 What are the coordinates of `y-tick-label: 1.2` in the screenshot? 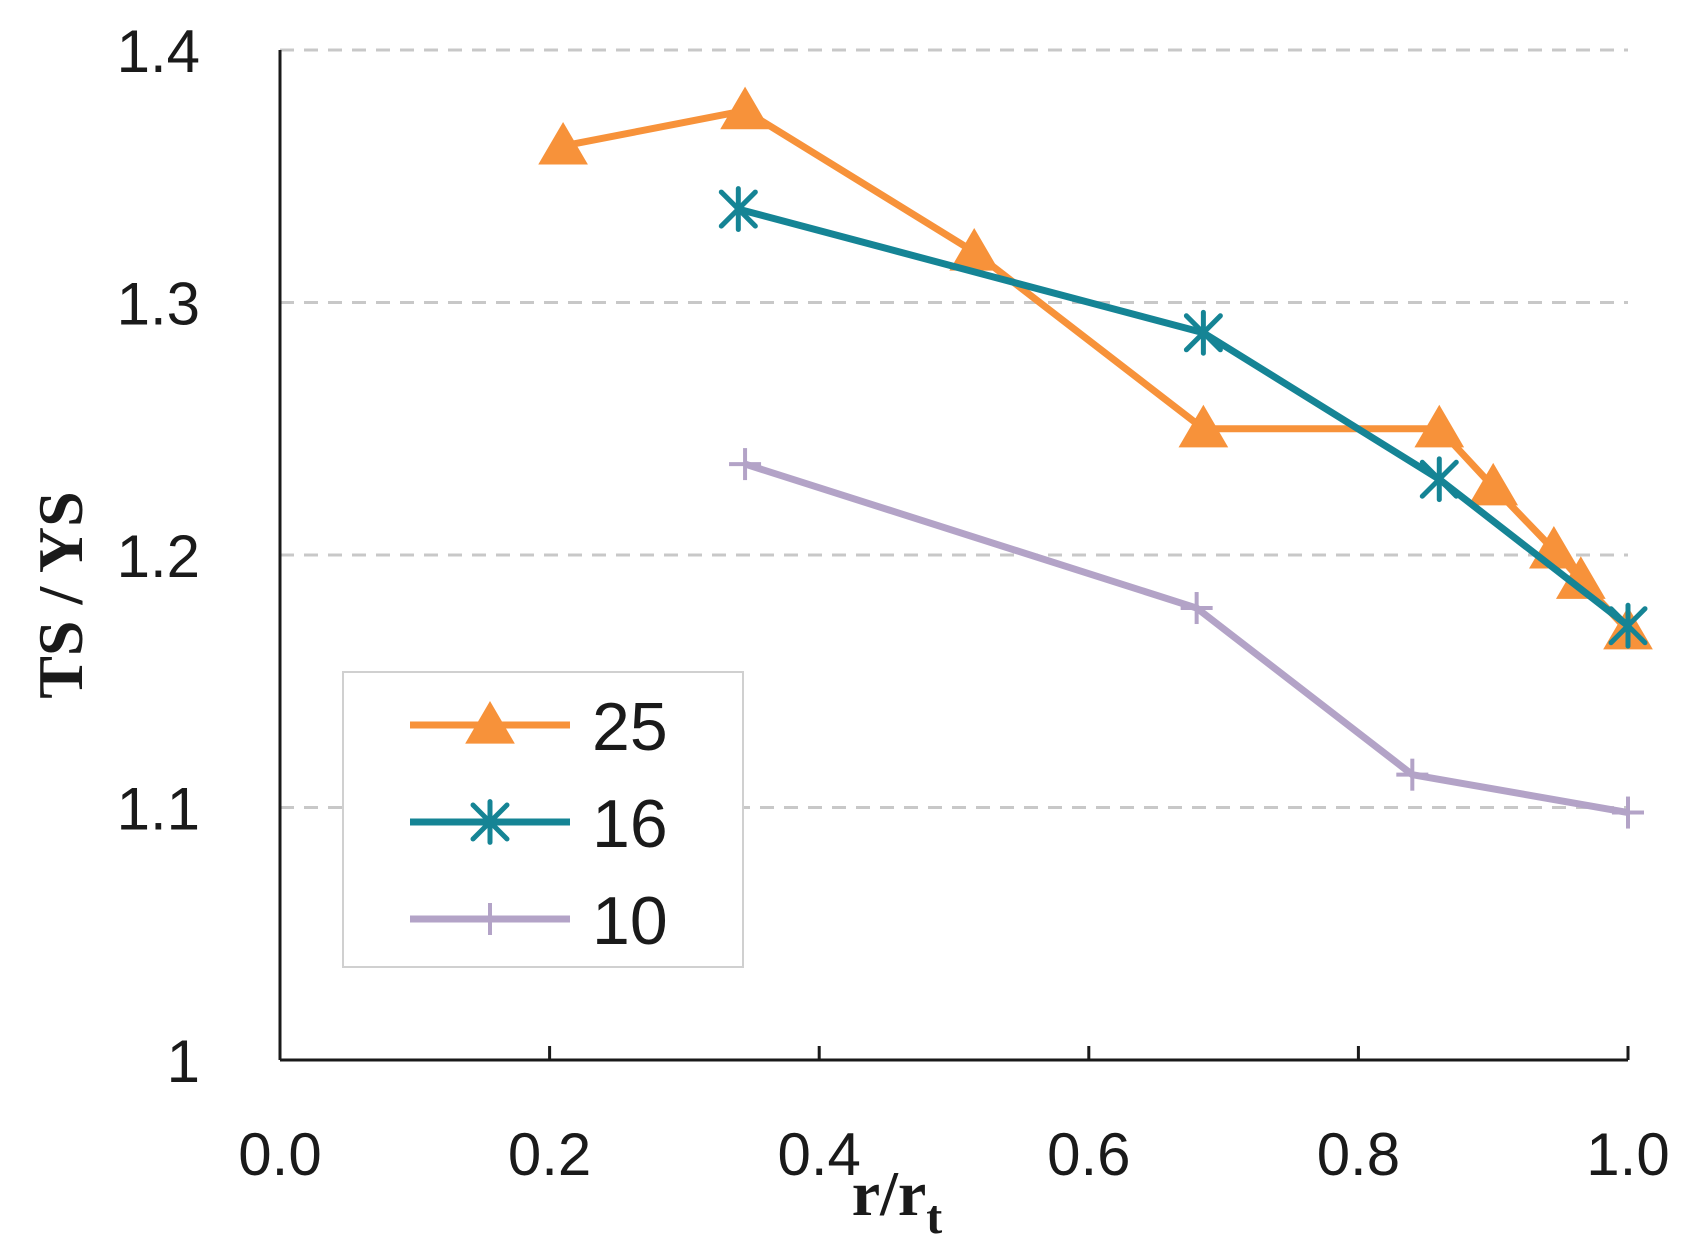 It's located at (158, 556).